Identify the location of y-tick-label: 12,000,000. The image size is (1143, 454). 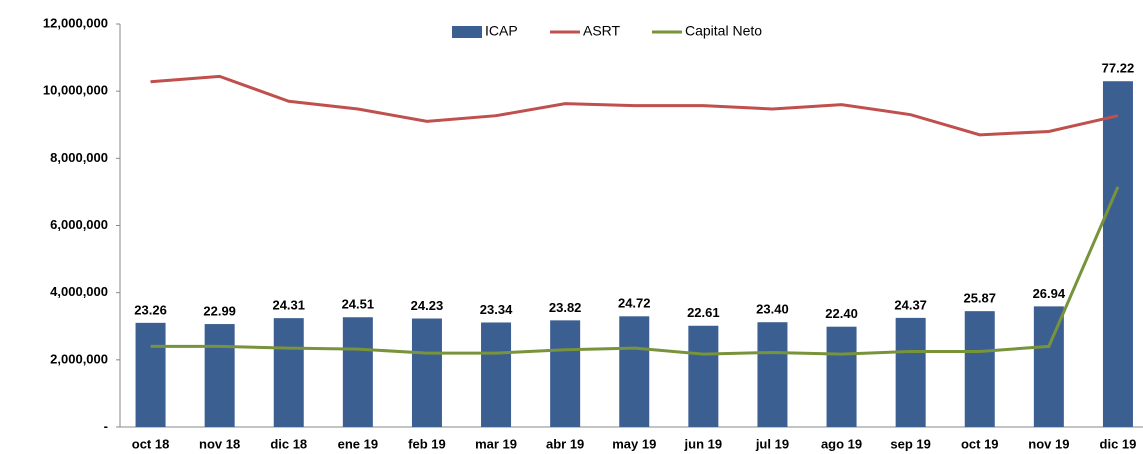
(75, 22).